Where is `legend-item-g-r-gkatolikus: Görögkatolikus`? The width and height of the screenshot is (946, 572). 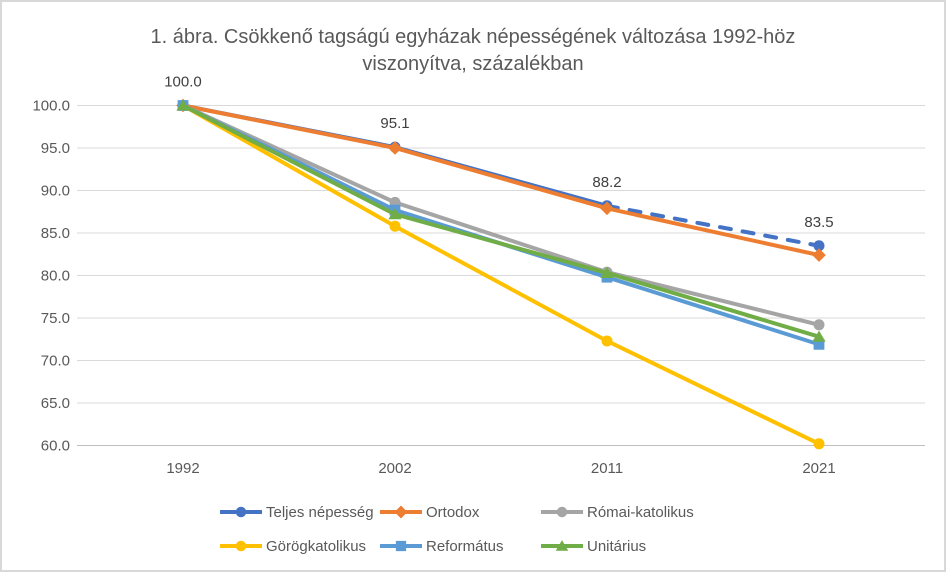 legend-item-g-r-gkatolikus: Görögkatolikus is located at coordinates (293, 546).